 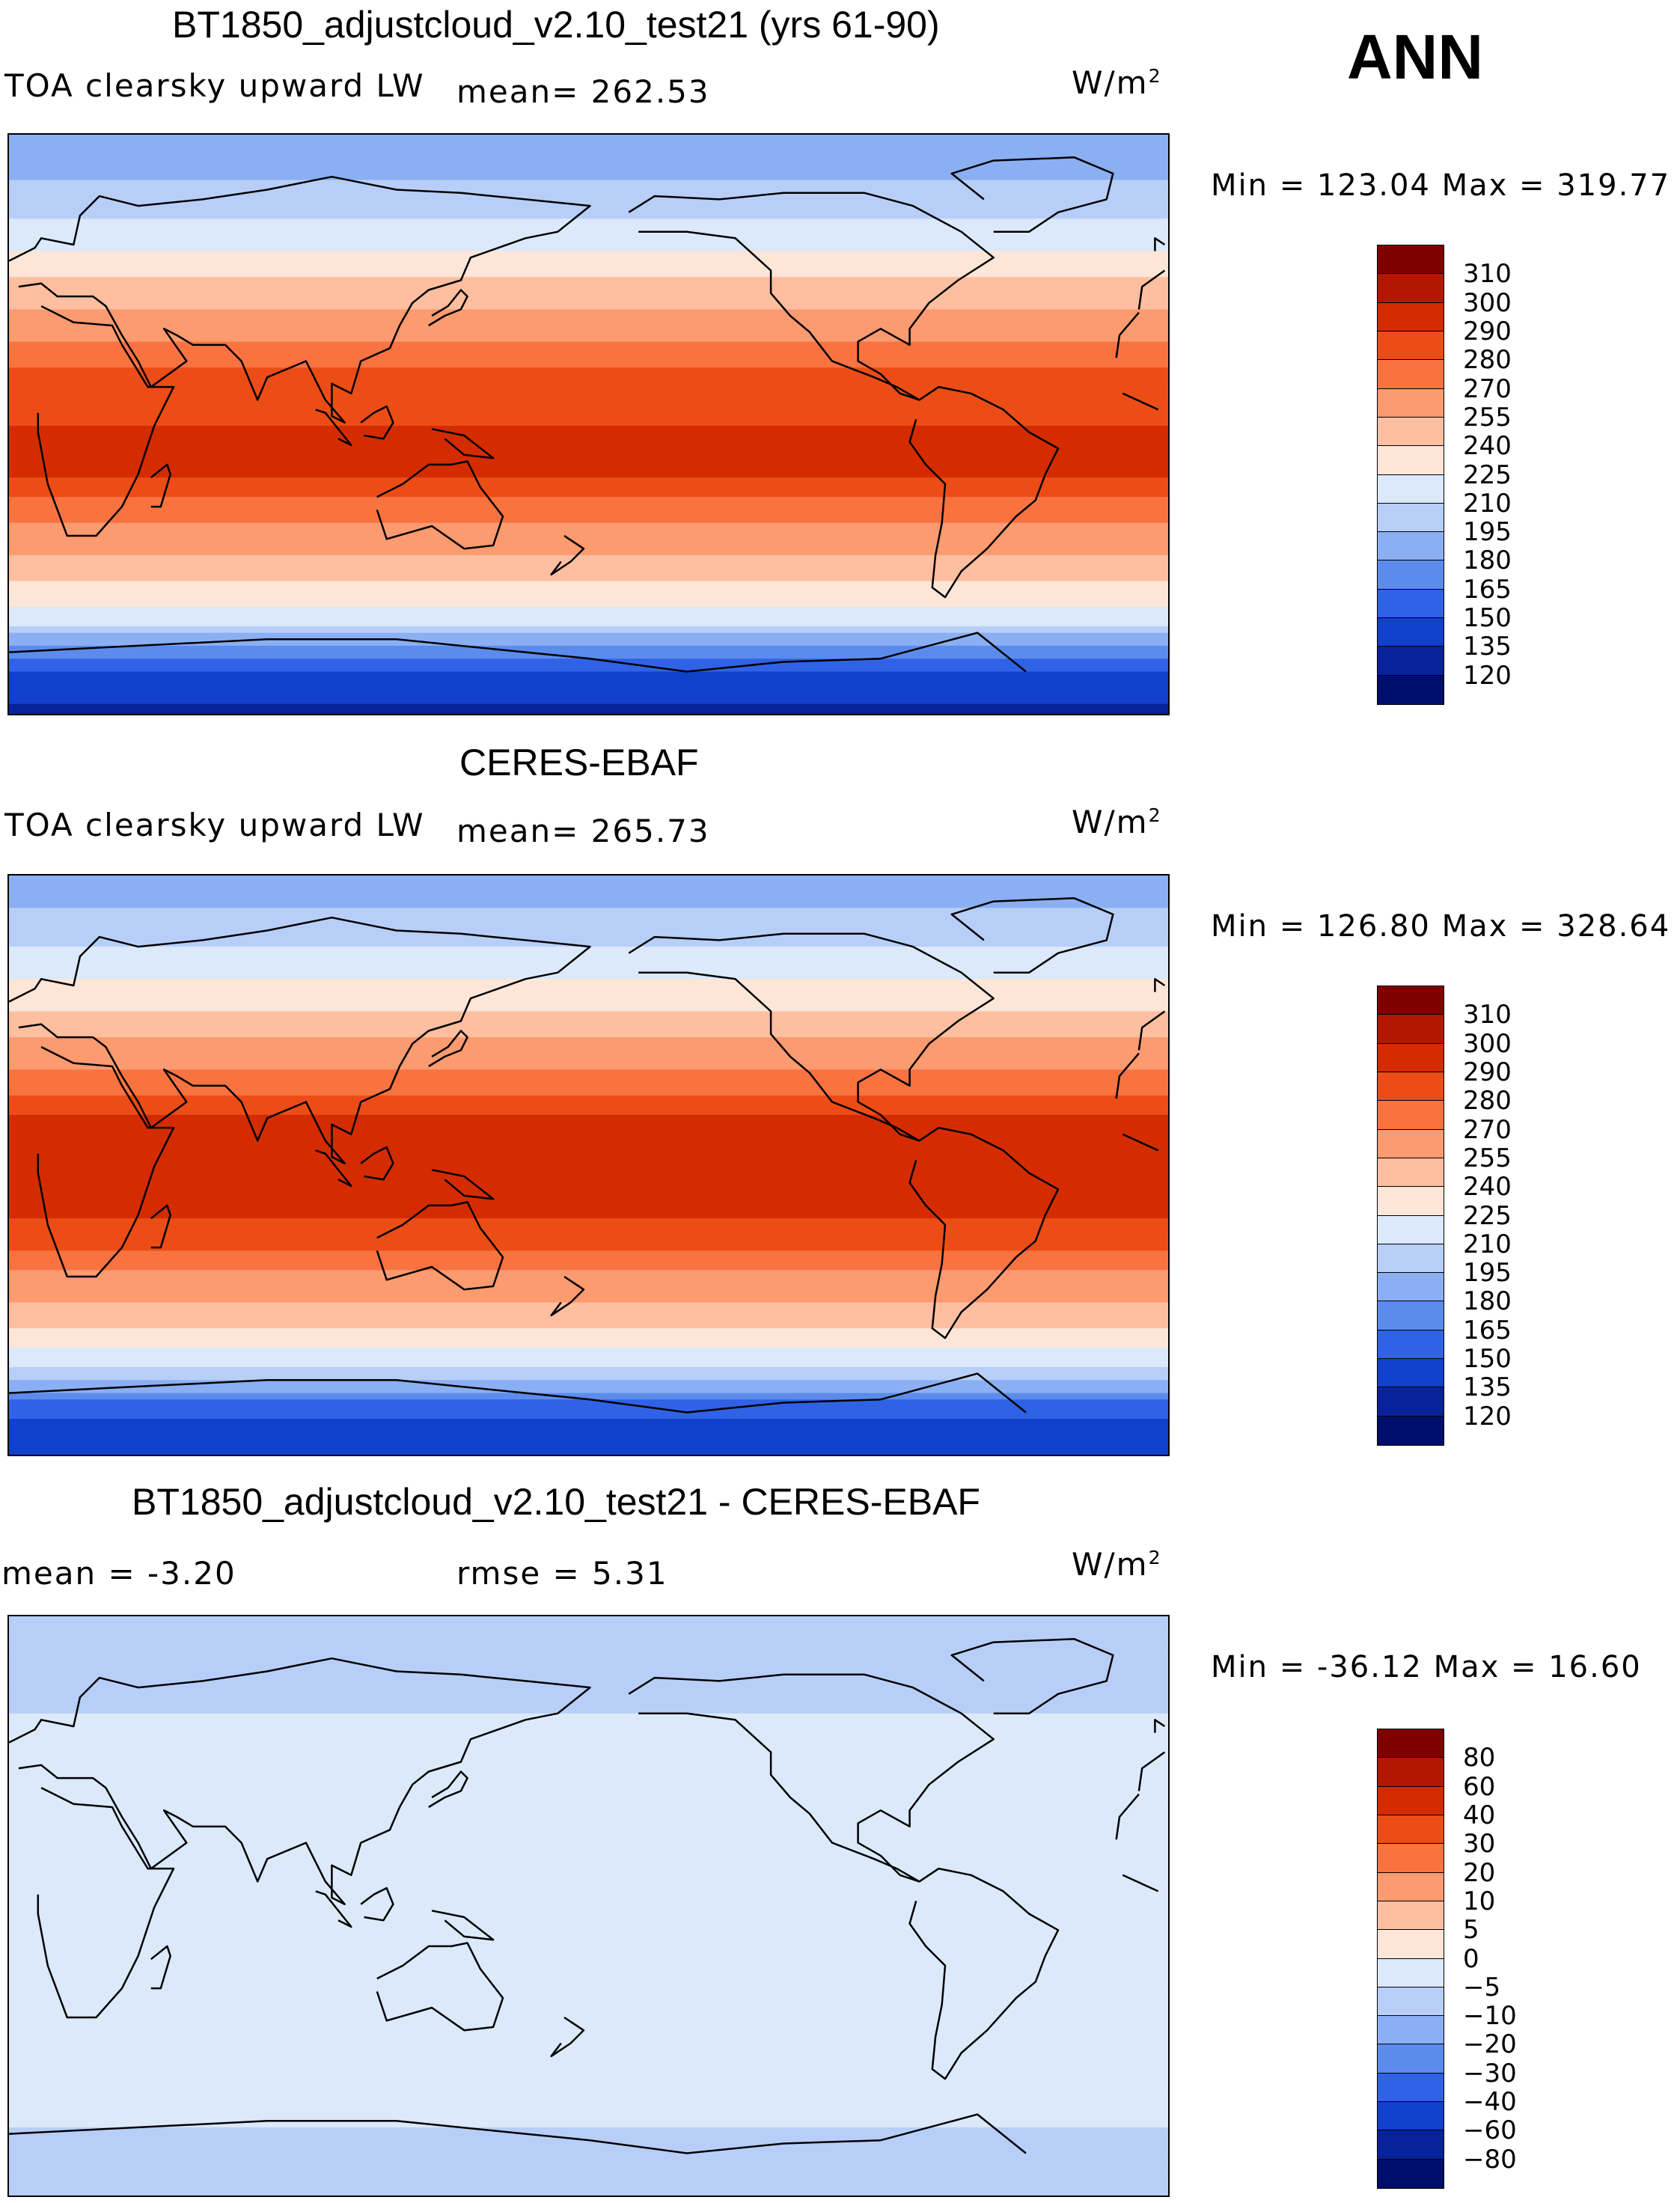 What do you see at coordinates (1487, 503) in the screenshot?
I see `colorbar-tick-label: 210` at bounding box center [1487, 503].